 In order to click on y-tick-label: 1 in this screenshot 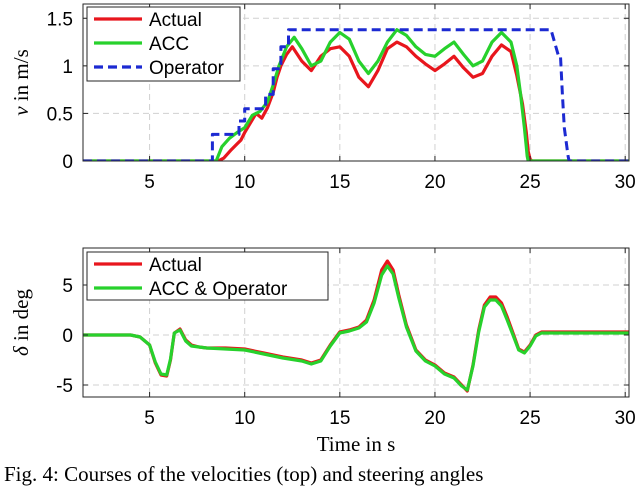, I will do `click(67, 67)`.